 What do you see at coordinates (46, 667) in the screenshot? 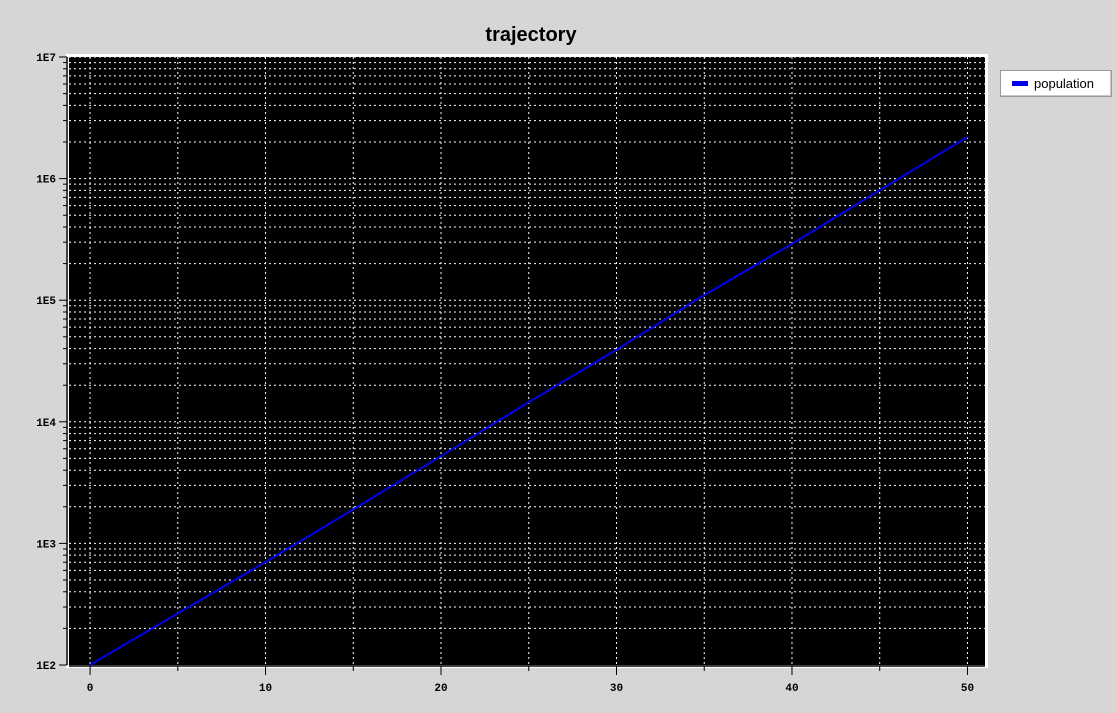
I see `y-tick-label: 1E2` at bounding box center [46, 667].